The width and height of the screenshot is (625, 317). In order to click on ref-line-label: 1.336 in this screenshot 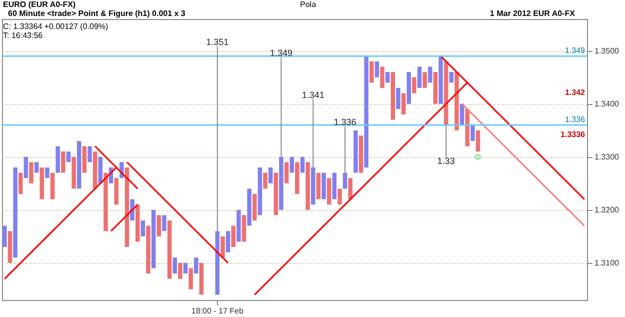, I will do `click(575, 119)`.